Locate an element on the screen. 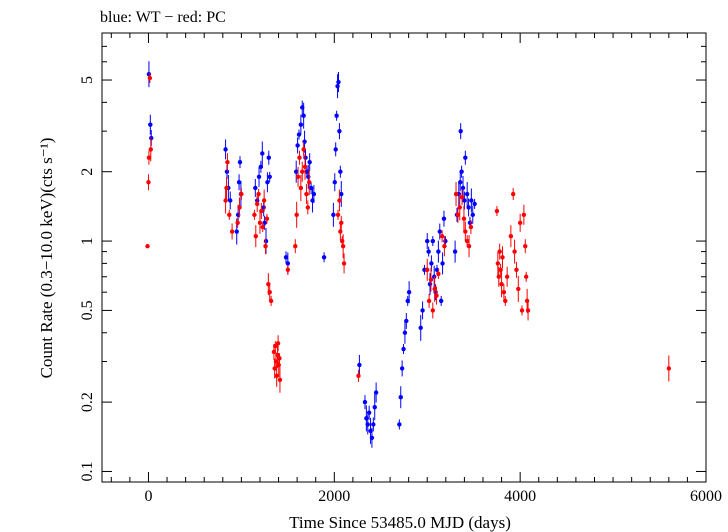 This screenshot has height=532, width=728. x-axis-label: Time Since 53485.0 MJD (days) is located at coordinates (400, 522).